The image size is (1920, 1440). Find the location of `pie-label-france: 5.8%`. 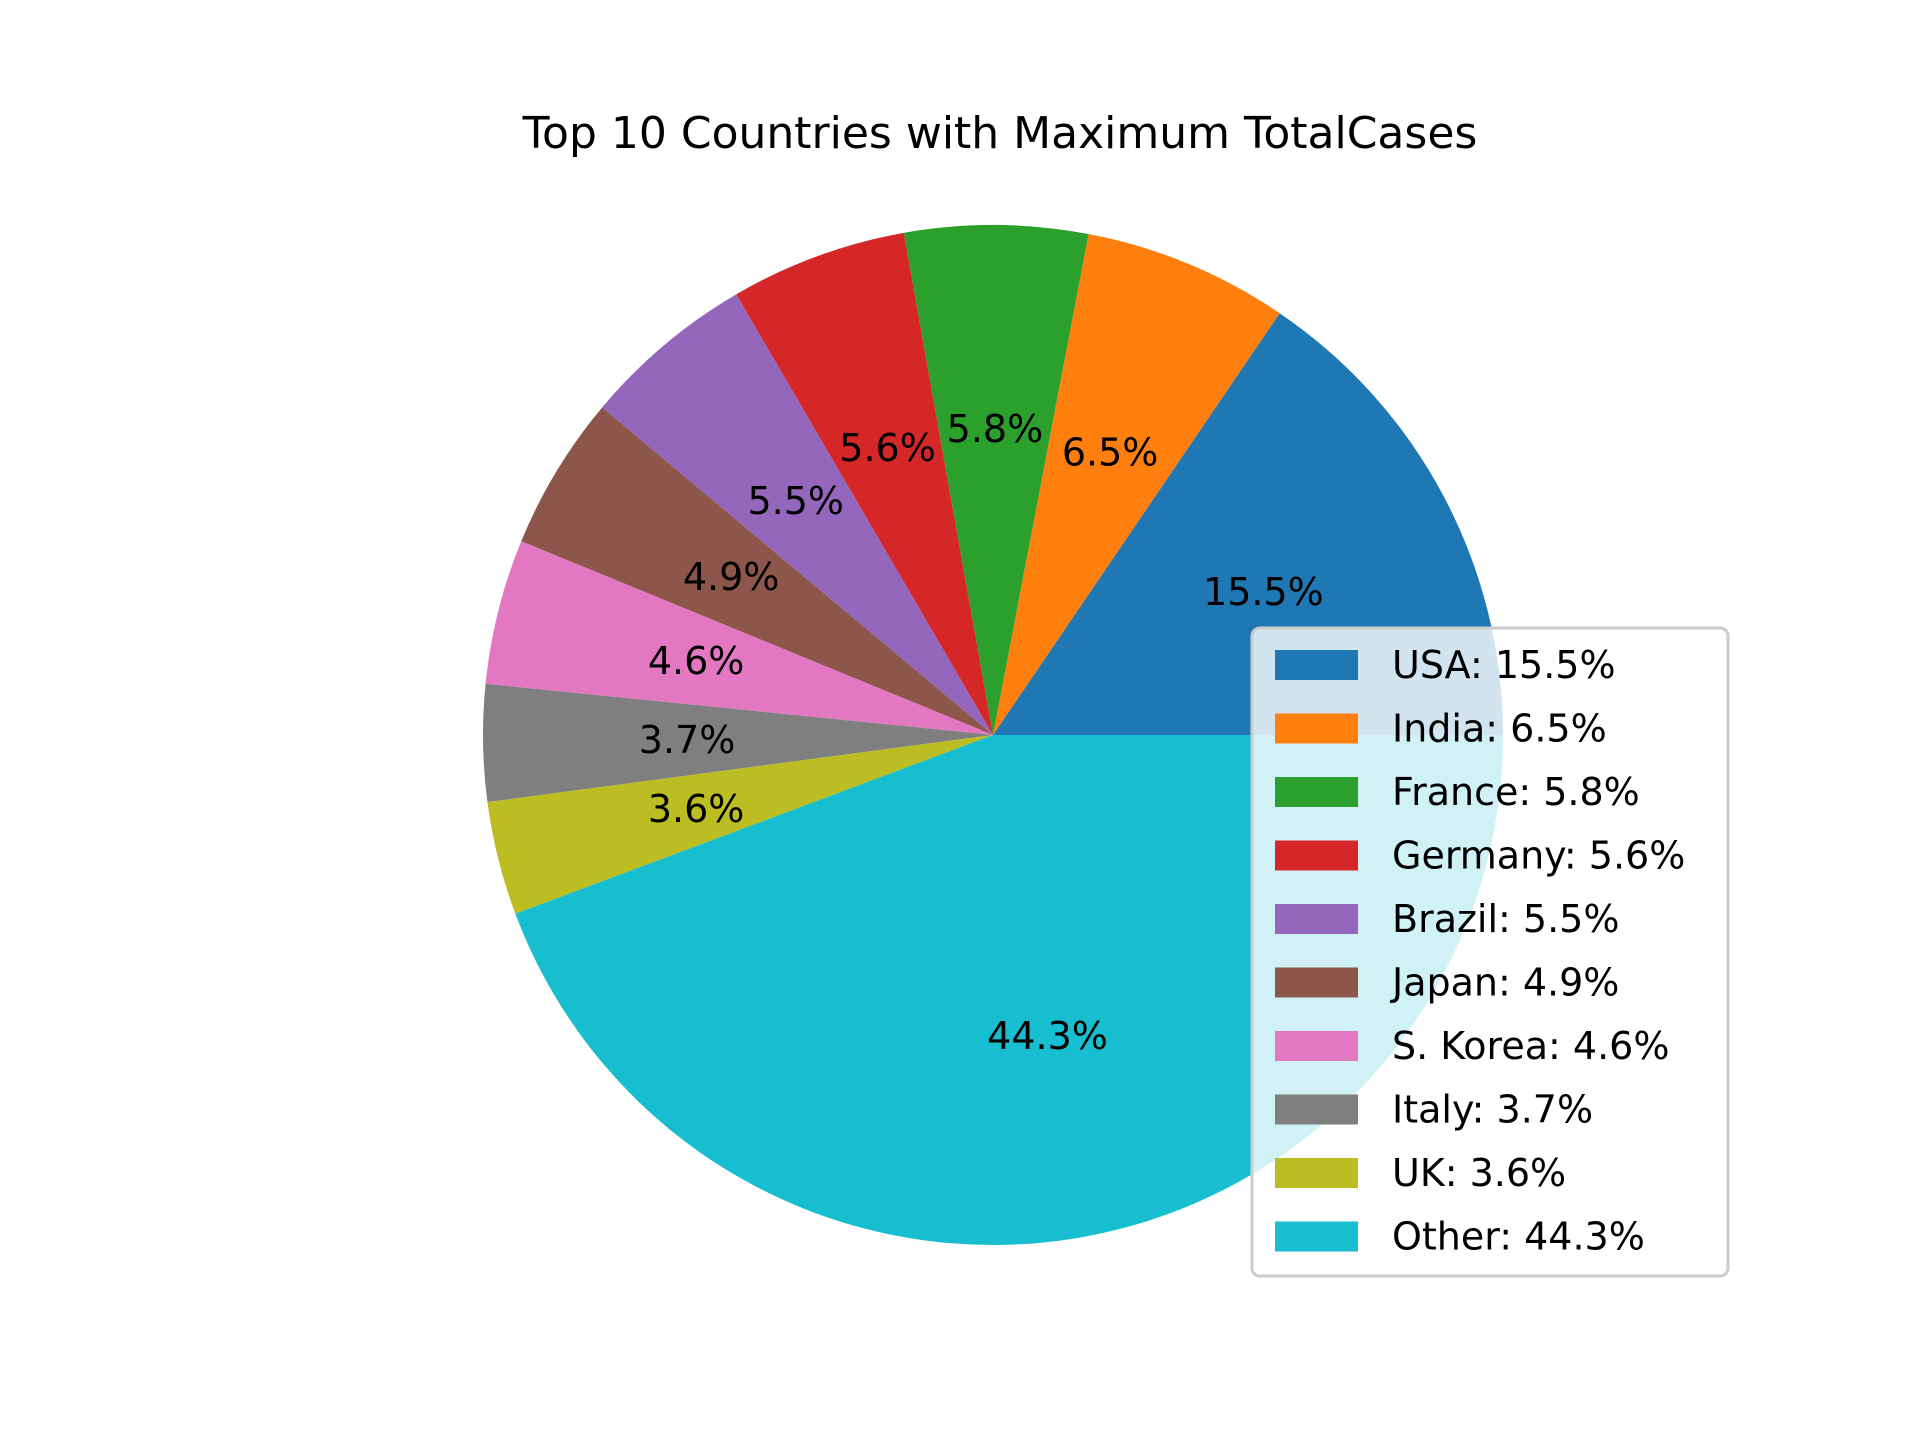

pie-label-france: 5.8% is located at coordinates (995, 429).